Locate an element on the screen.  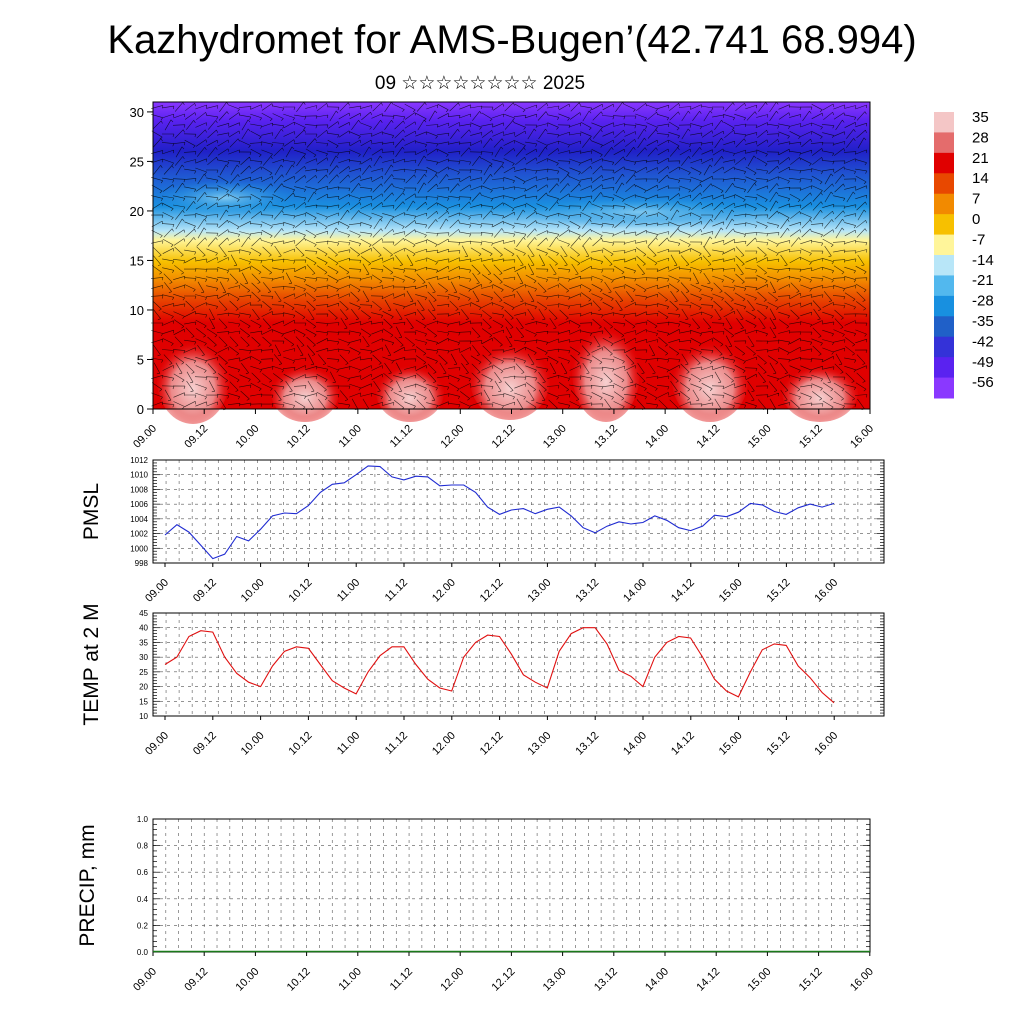
y-tick-label: 998 is located at coordinates (142, 563).